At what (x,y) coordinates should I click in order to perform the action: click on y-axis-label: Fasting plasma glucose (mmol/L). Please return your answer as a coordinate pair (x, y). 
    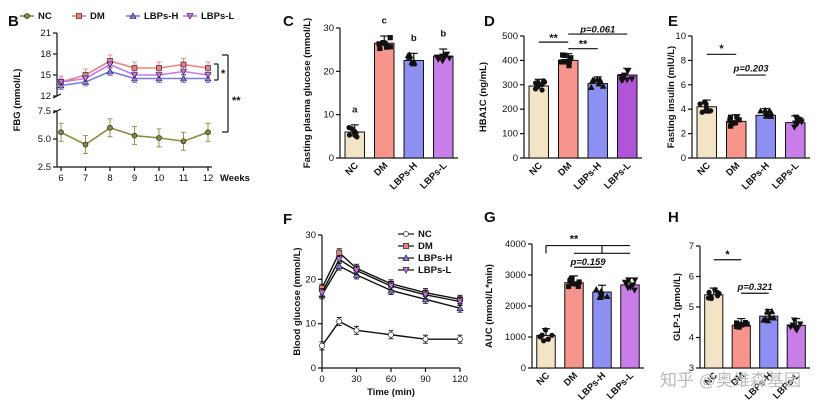
    Looking at the image, I should click on (307, 93).